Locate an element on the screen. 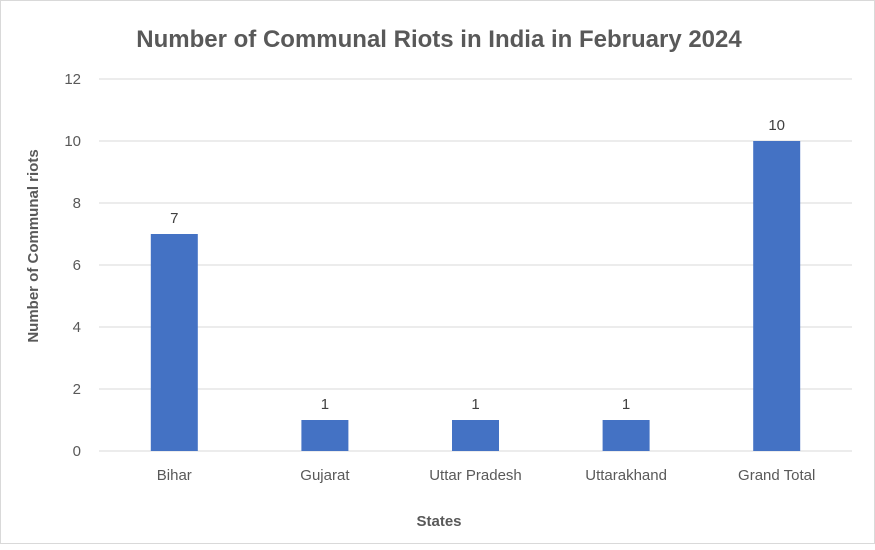 This screenshot has height=550, width=875. x-tick-label: Bihar is located at coordinates (174, 475).